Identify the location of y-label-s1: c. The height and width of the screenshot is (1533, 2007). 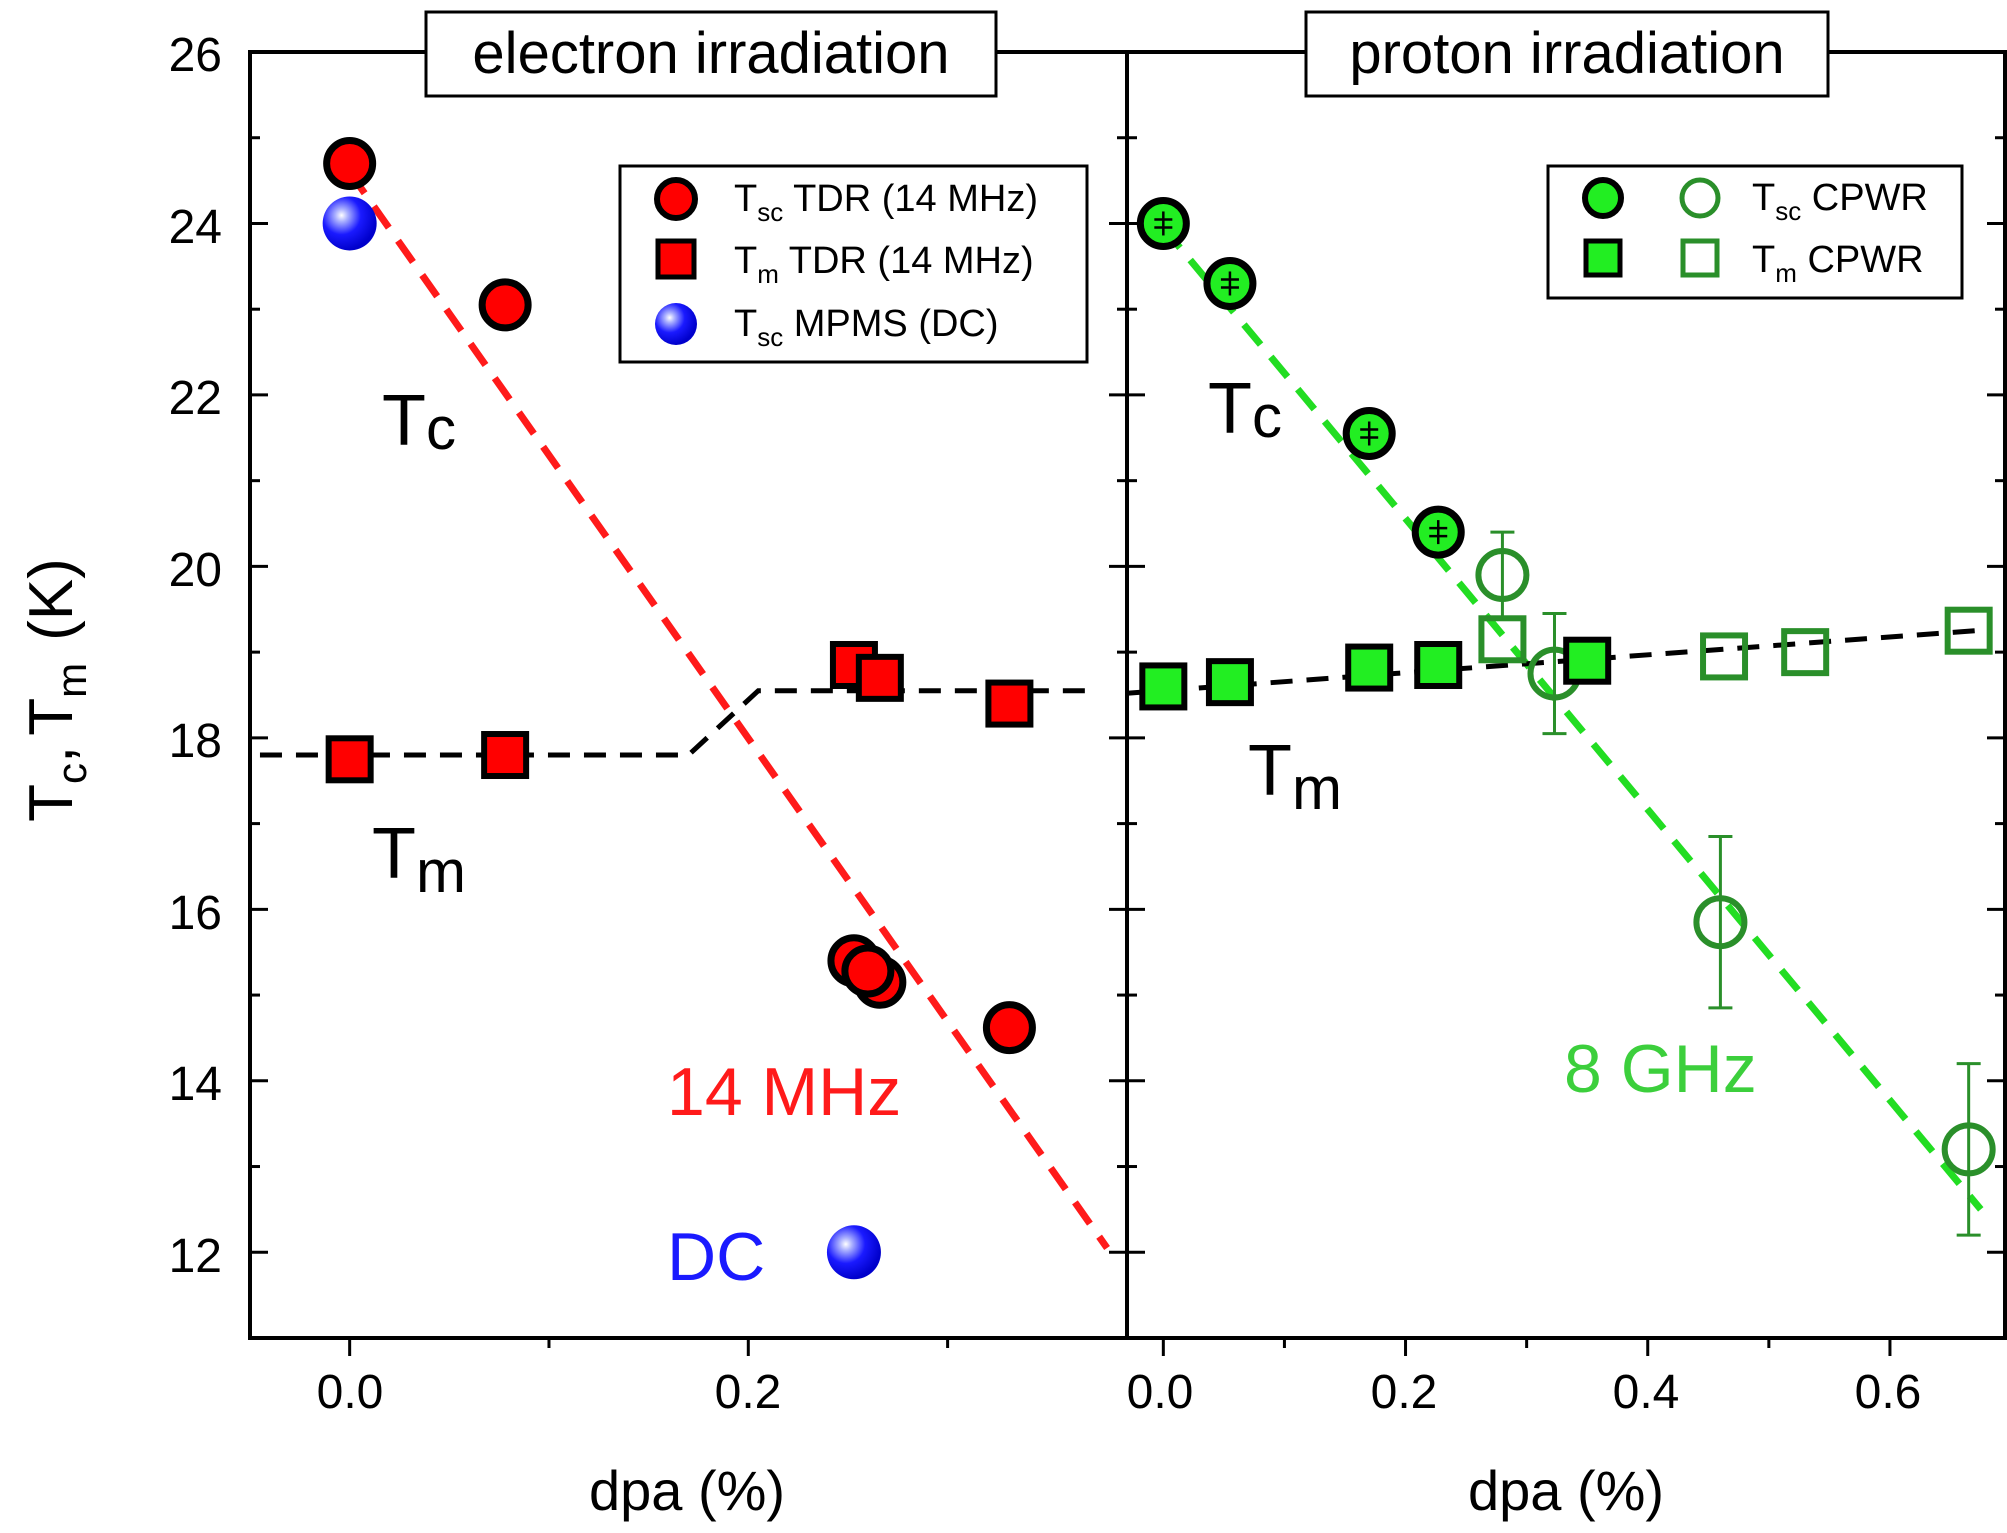
(71, 773).